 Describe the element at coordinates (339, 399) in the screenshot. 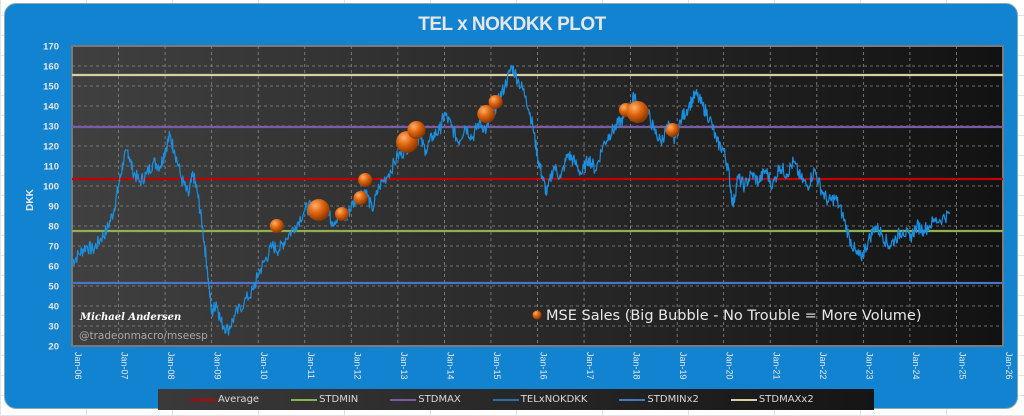

I see `legend-label: STDMIN` at that location.